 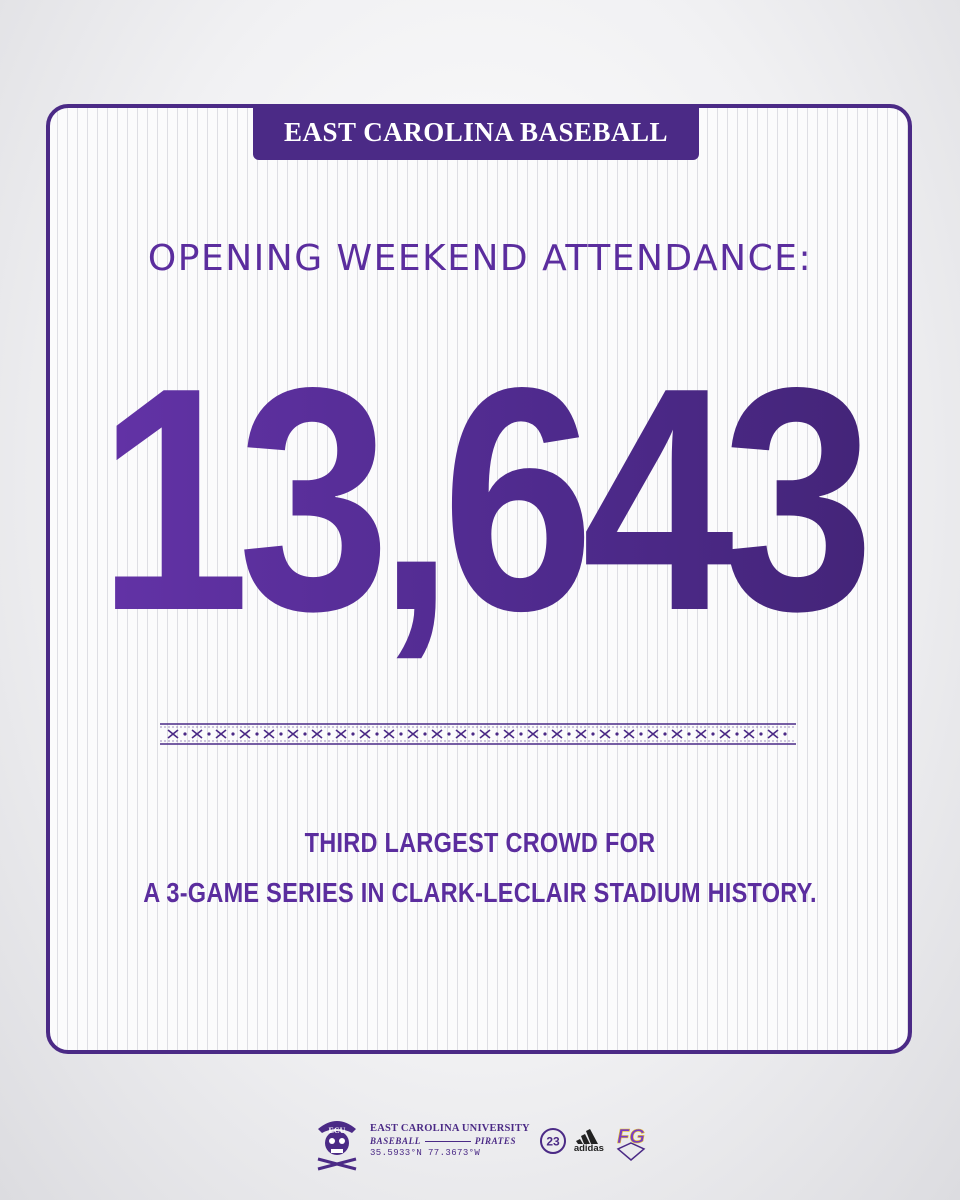 What do you see at coordinates (480, 258) in the screenshot?
I see `headline: OPENING WEEKEND ATTENDANCE:` at bounding box center [480, 258].